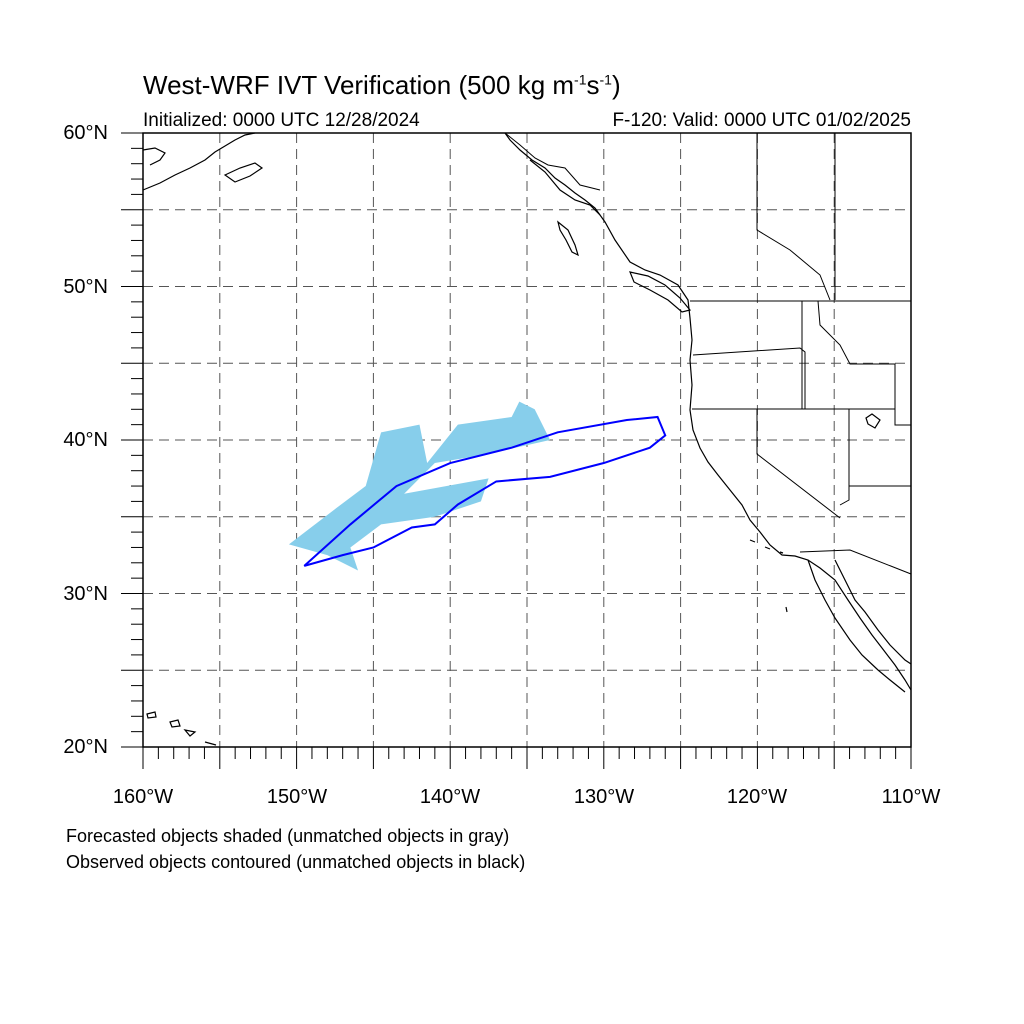 The width and height of the screenshot is (1024, 1024). Describe the element at coordinates (85, 287) in the screenshot. I see `lat-label-50: 50°N` at that location.